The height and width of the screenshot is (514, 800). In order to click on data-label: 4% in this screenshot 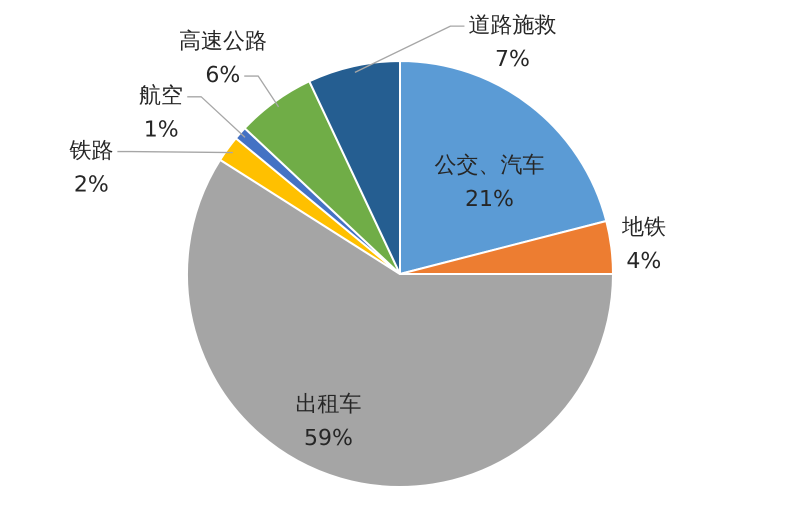, I will do `click(644, 261)`.